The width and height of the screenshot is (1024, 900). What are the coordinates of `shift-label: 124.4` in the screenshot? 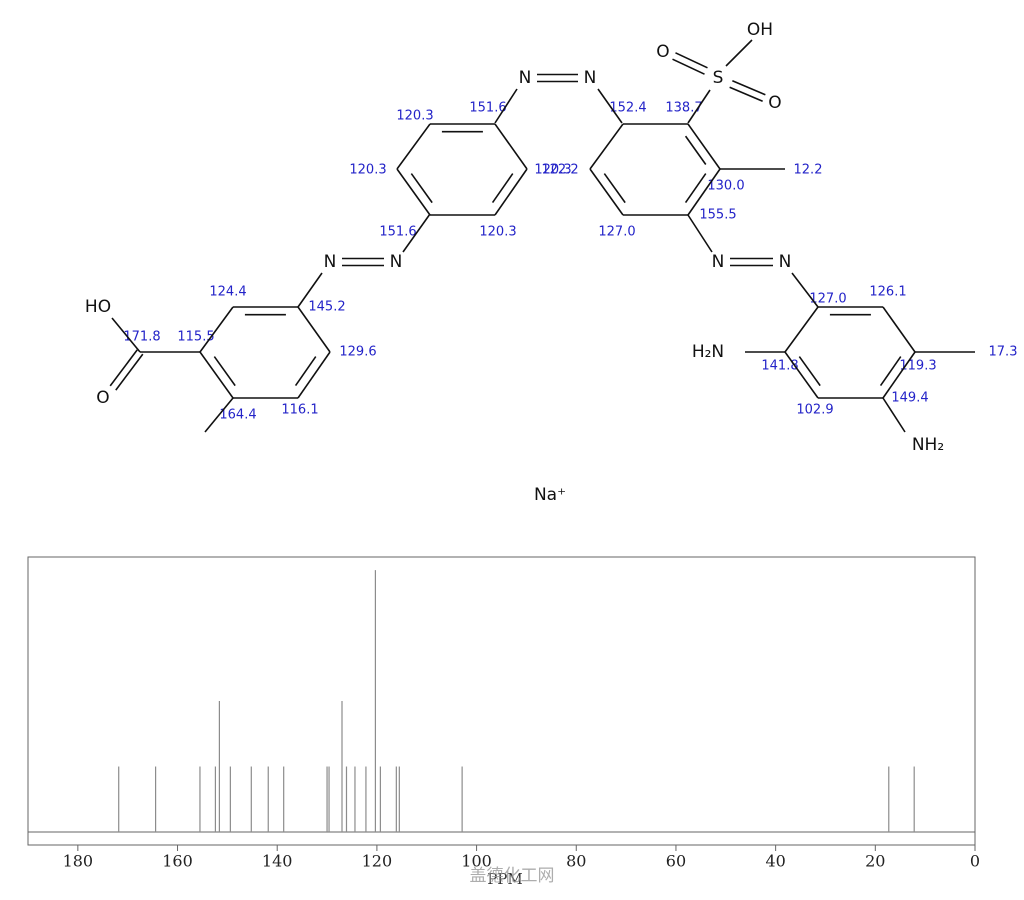 It's located at (227, 292).